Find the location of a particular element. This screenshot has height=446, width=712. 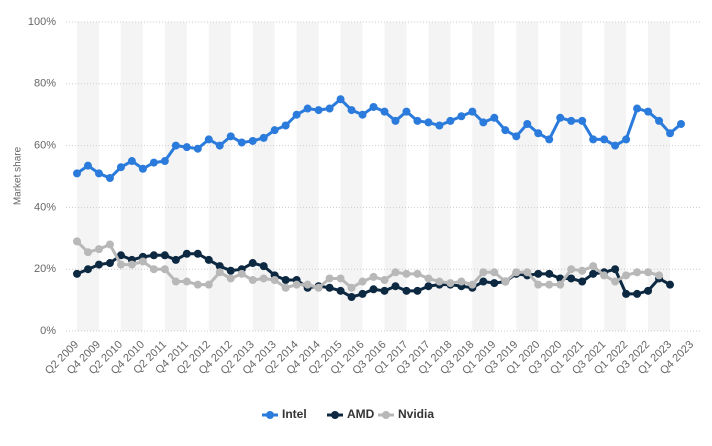

y-tick-label: 80% is located at coordinates (45, 84).